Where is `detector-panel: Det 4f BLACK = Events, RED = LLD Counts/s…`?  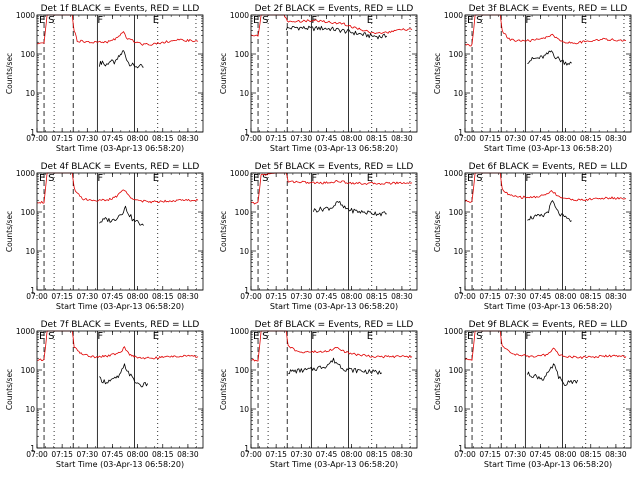 detector-panel: Det 4f BLACK = Events, RED = LLD Counts/s… is located at coordinates (104, 236).